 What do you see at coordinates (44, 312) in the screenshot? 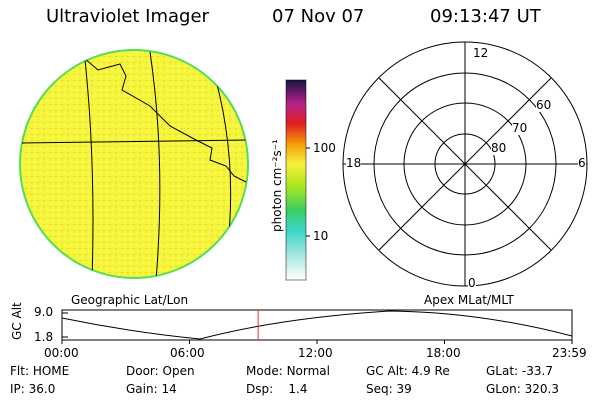
I see `altitude-ytick-top: 9.0` at bounding box center [44, 312].